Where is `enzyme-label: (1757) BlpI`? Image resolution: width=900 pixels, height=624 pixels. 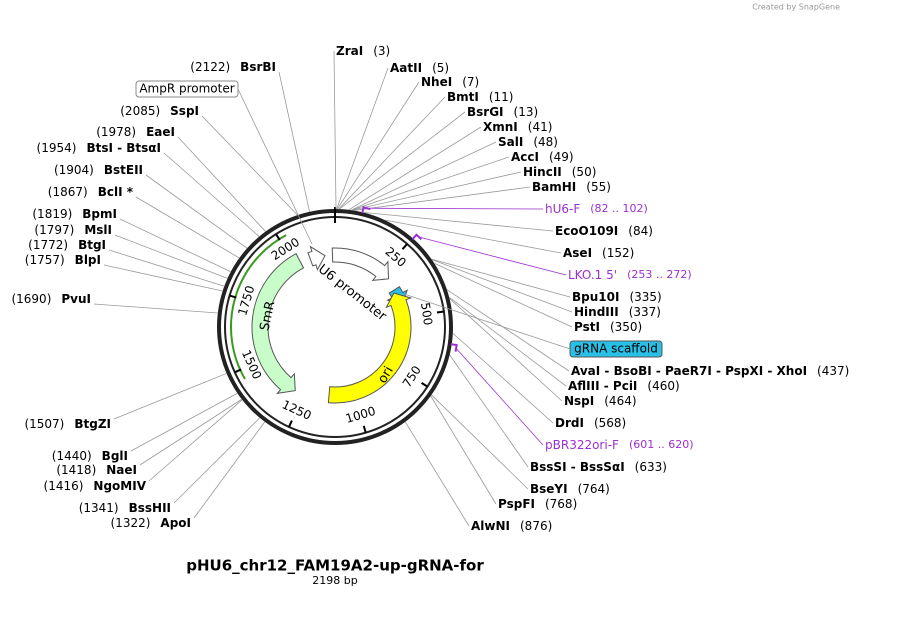
enzyme-label: (1757) BlpI is located at coordinates (63, 260).